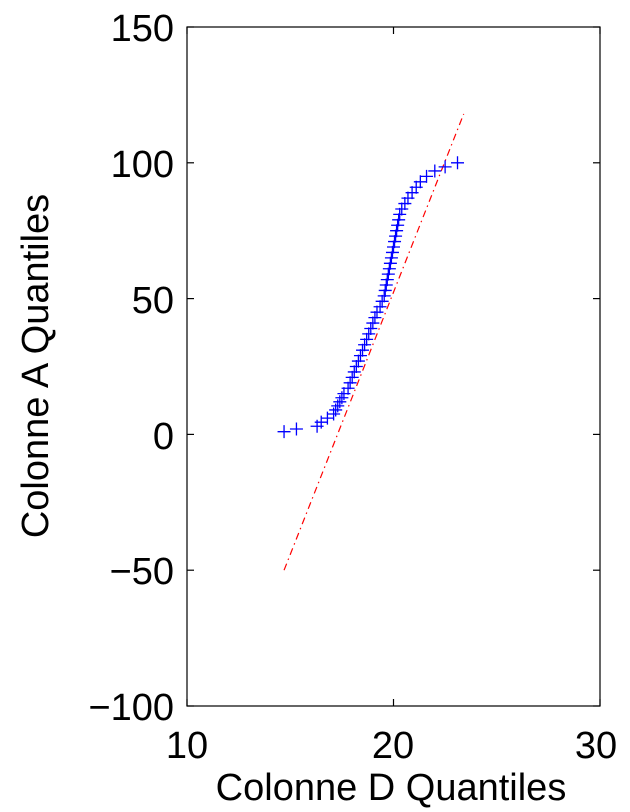  I want to click on x-axis-label: Colonne D Quantiles, so click(391, 788).